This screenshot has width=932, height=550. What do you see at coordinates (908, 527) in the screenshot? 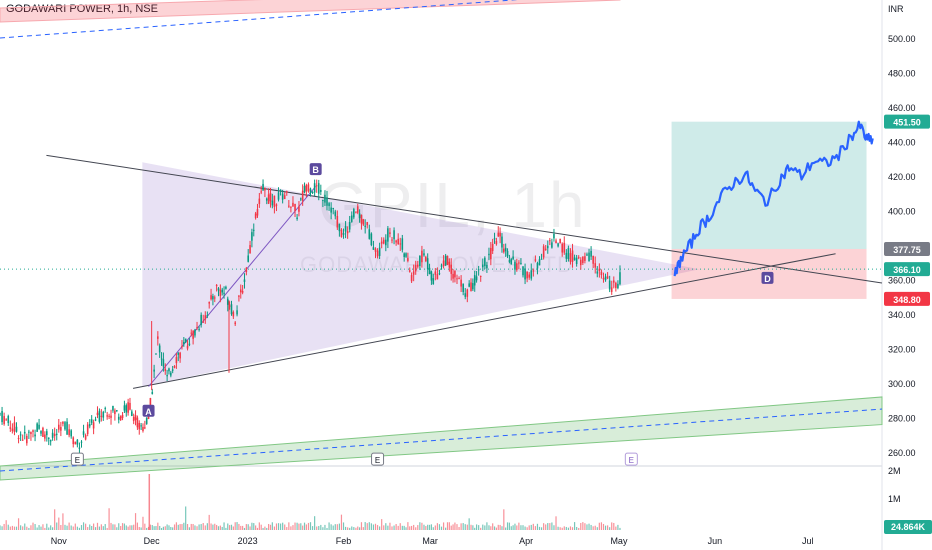
I see `volume-badge-text: 24.864K` at bounding box center [908, 527].